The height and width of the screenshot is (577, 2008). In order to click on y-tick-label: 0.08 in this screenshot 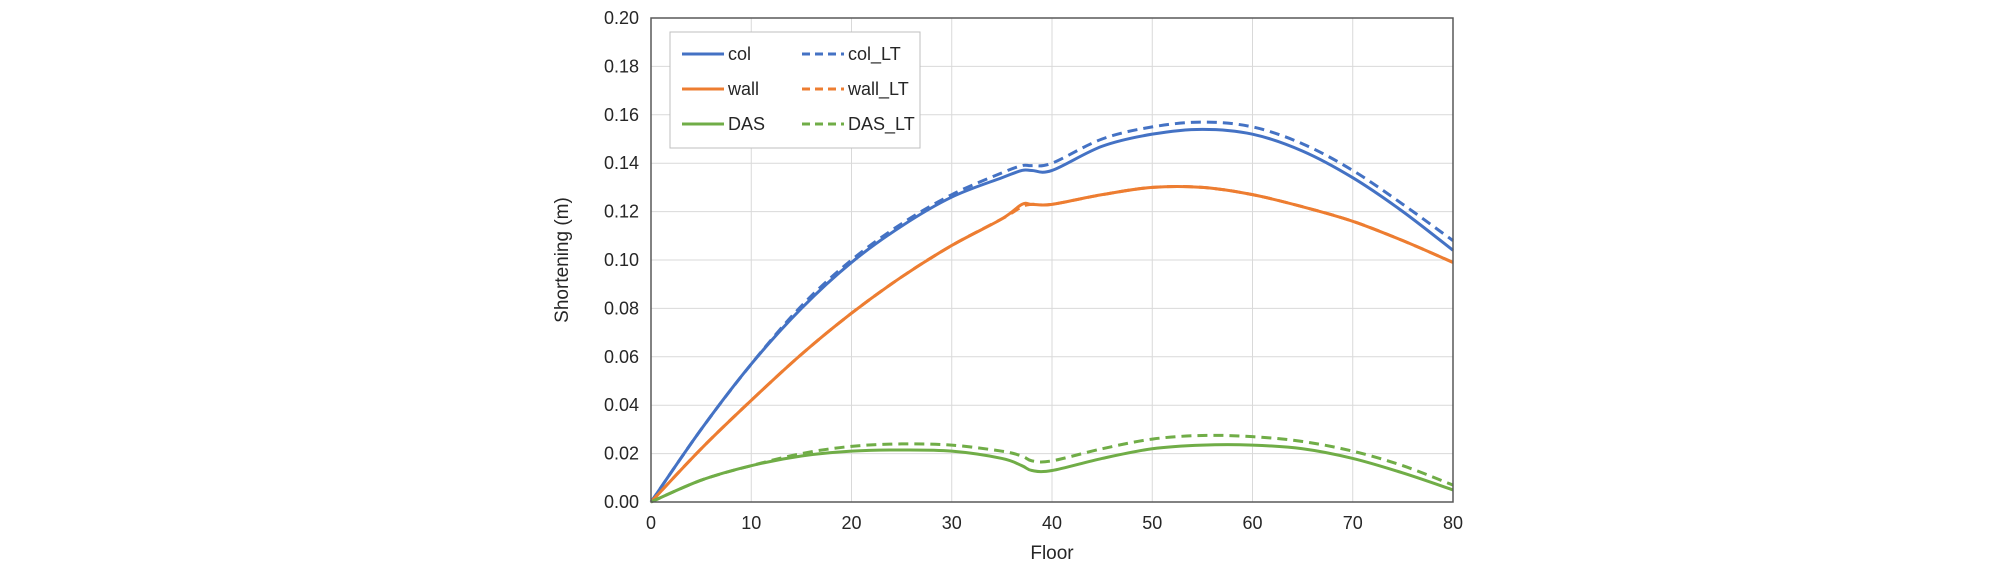, I will do `click(621, 308)`.